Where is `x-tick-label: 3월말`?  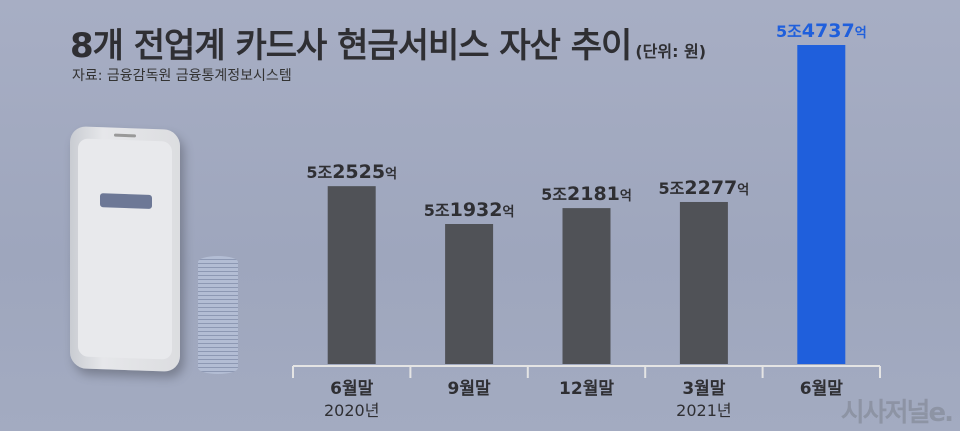
x-tick-label: 3월말 is located at coordinates (703, 388).